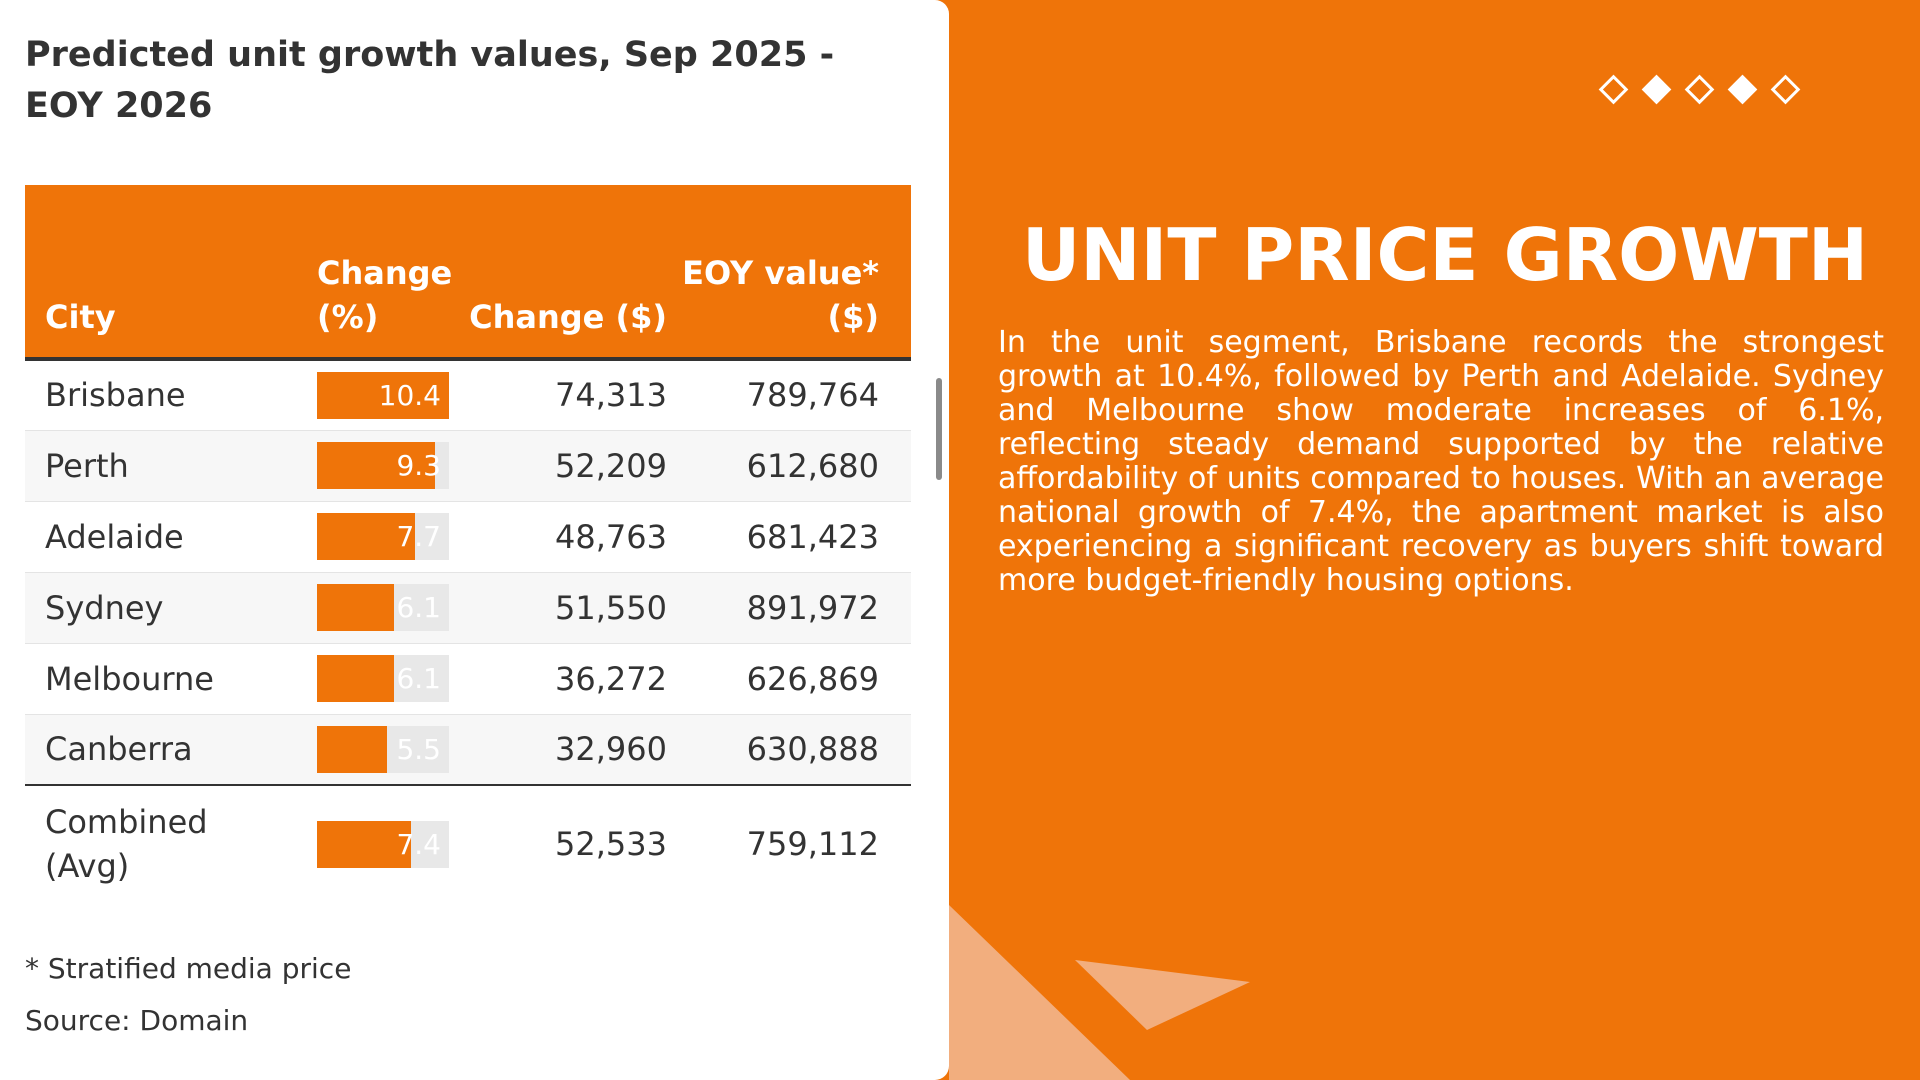 Image resolution: width=1920 pixels, height=1080 pixels. What do you see at coordinates (1445, 255) in the screenshot?
I see `section-heading: UNIT PRICE GROWTH` at bounding box center [1445, 255].